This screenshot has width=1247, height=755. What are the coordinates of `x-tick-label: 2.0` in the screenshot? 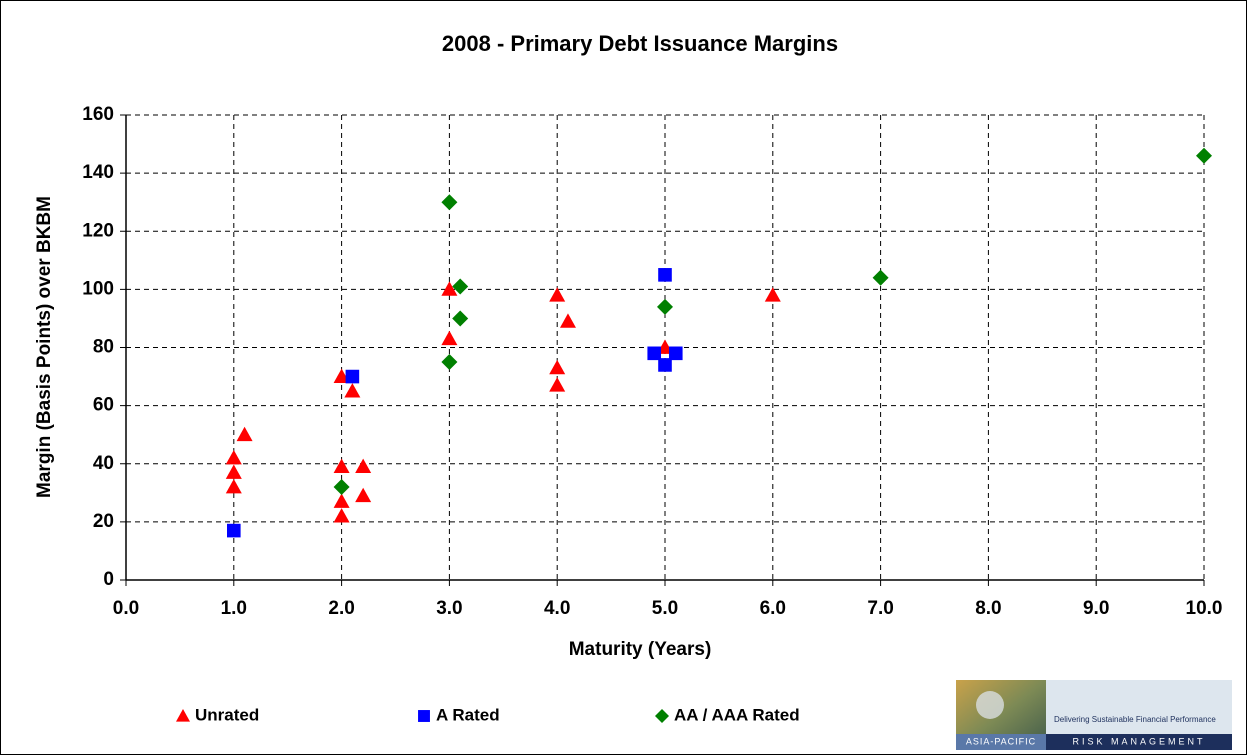 It's located at (341, 608).